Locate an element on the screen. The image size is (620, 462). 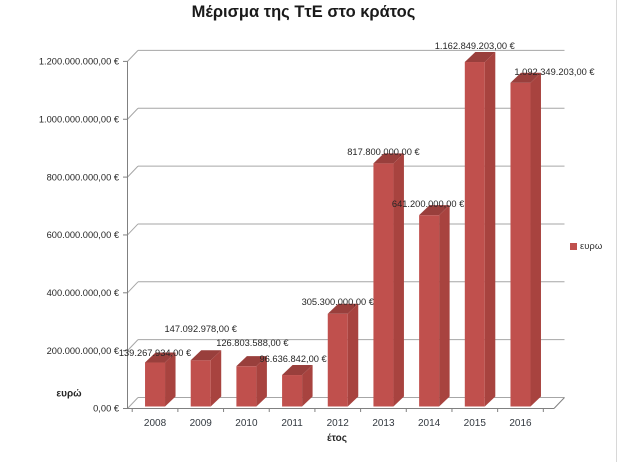
bar-front-face-2010 is located at coordinates (246, 386).